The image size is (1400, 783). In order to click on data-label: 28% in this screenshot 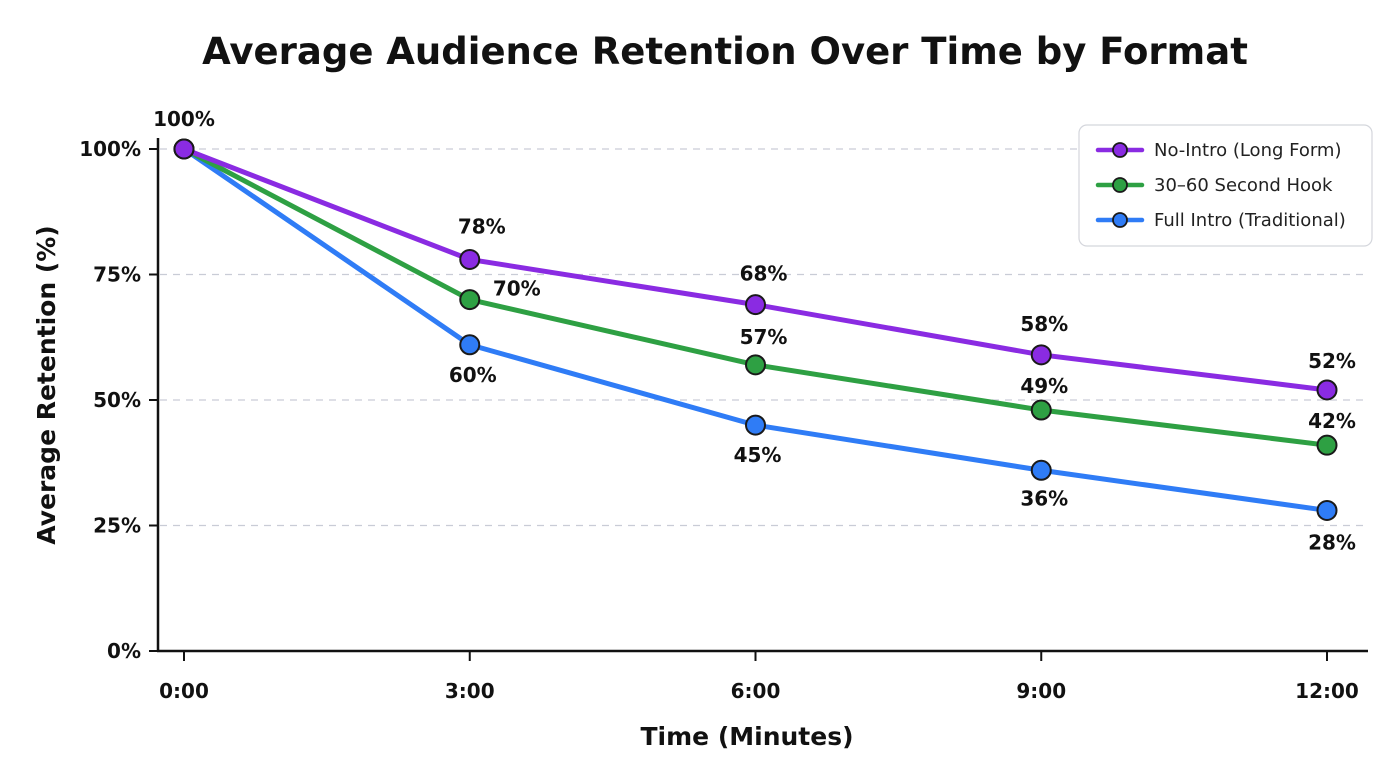, I will do `click(1332, 542)`.